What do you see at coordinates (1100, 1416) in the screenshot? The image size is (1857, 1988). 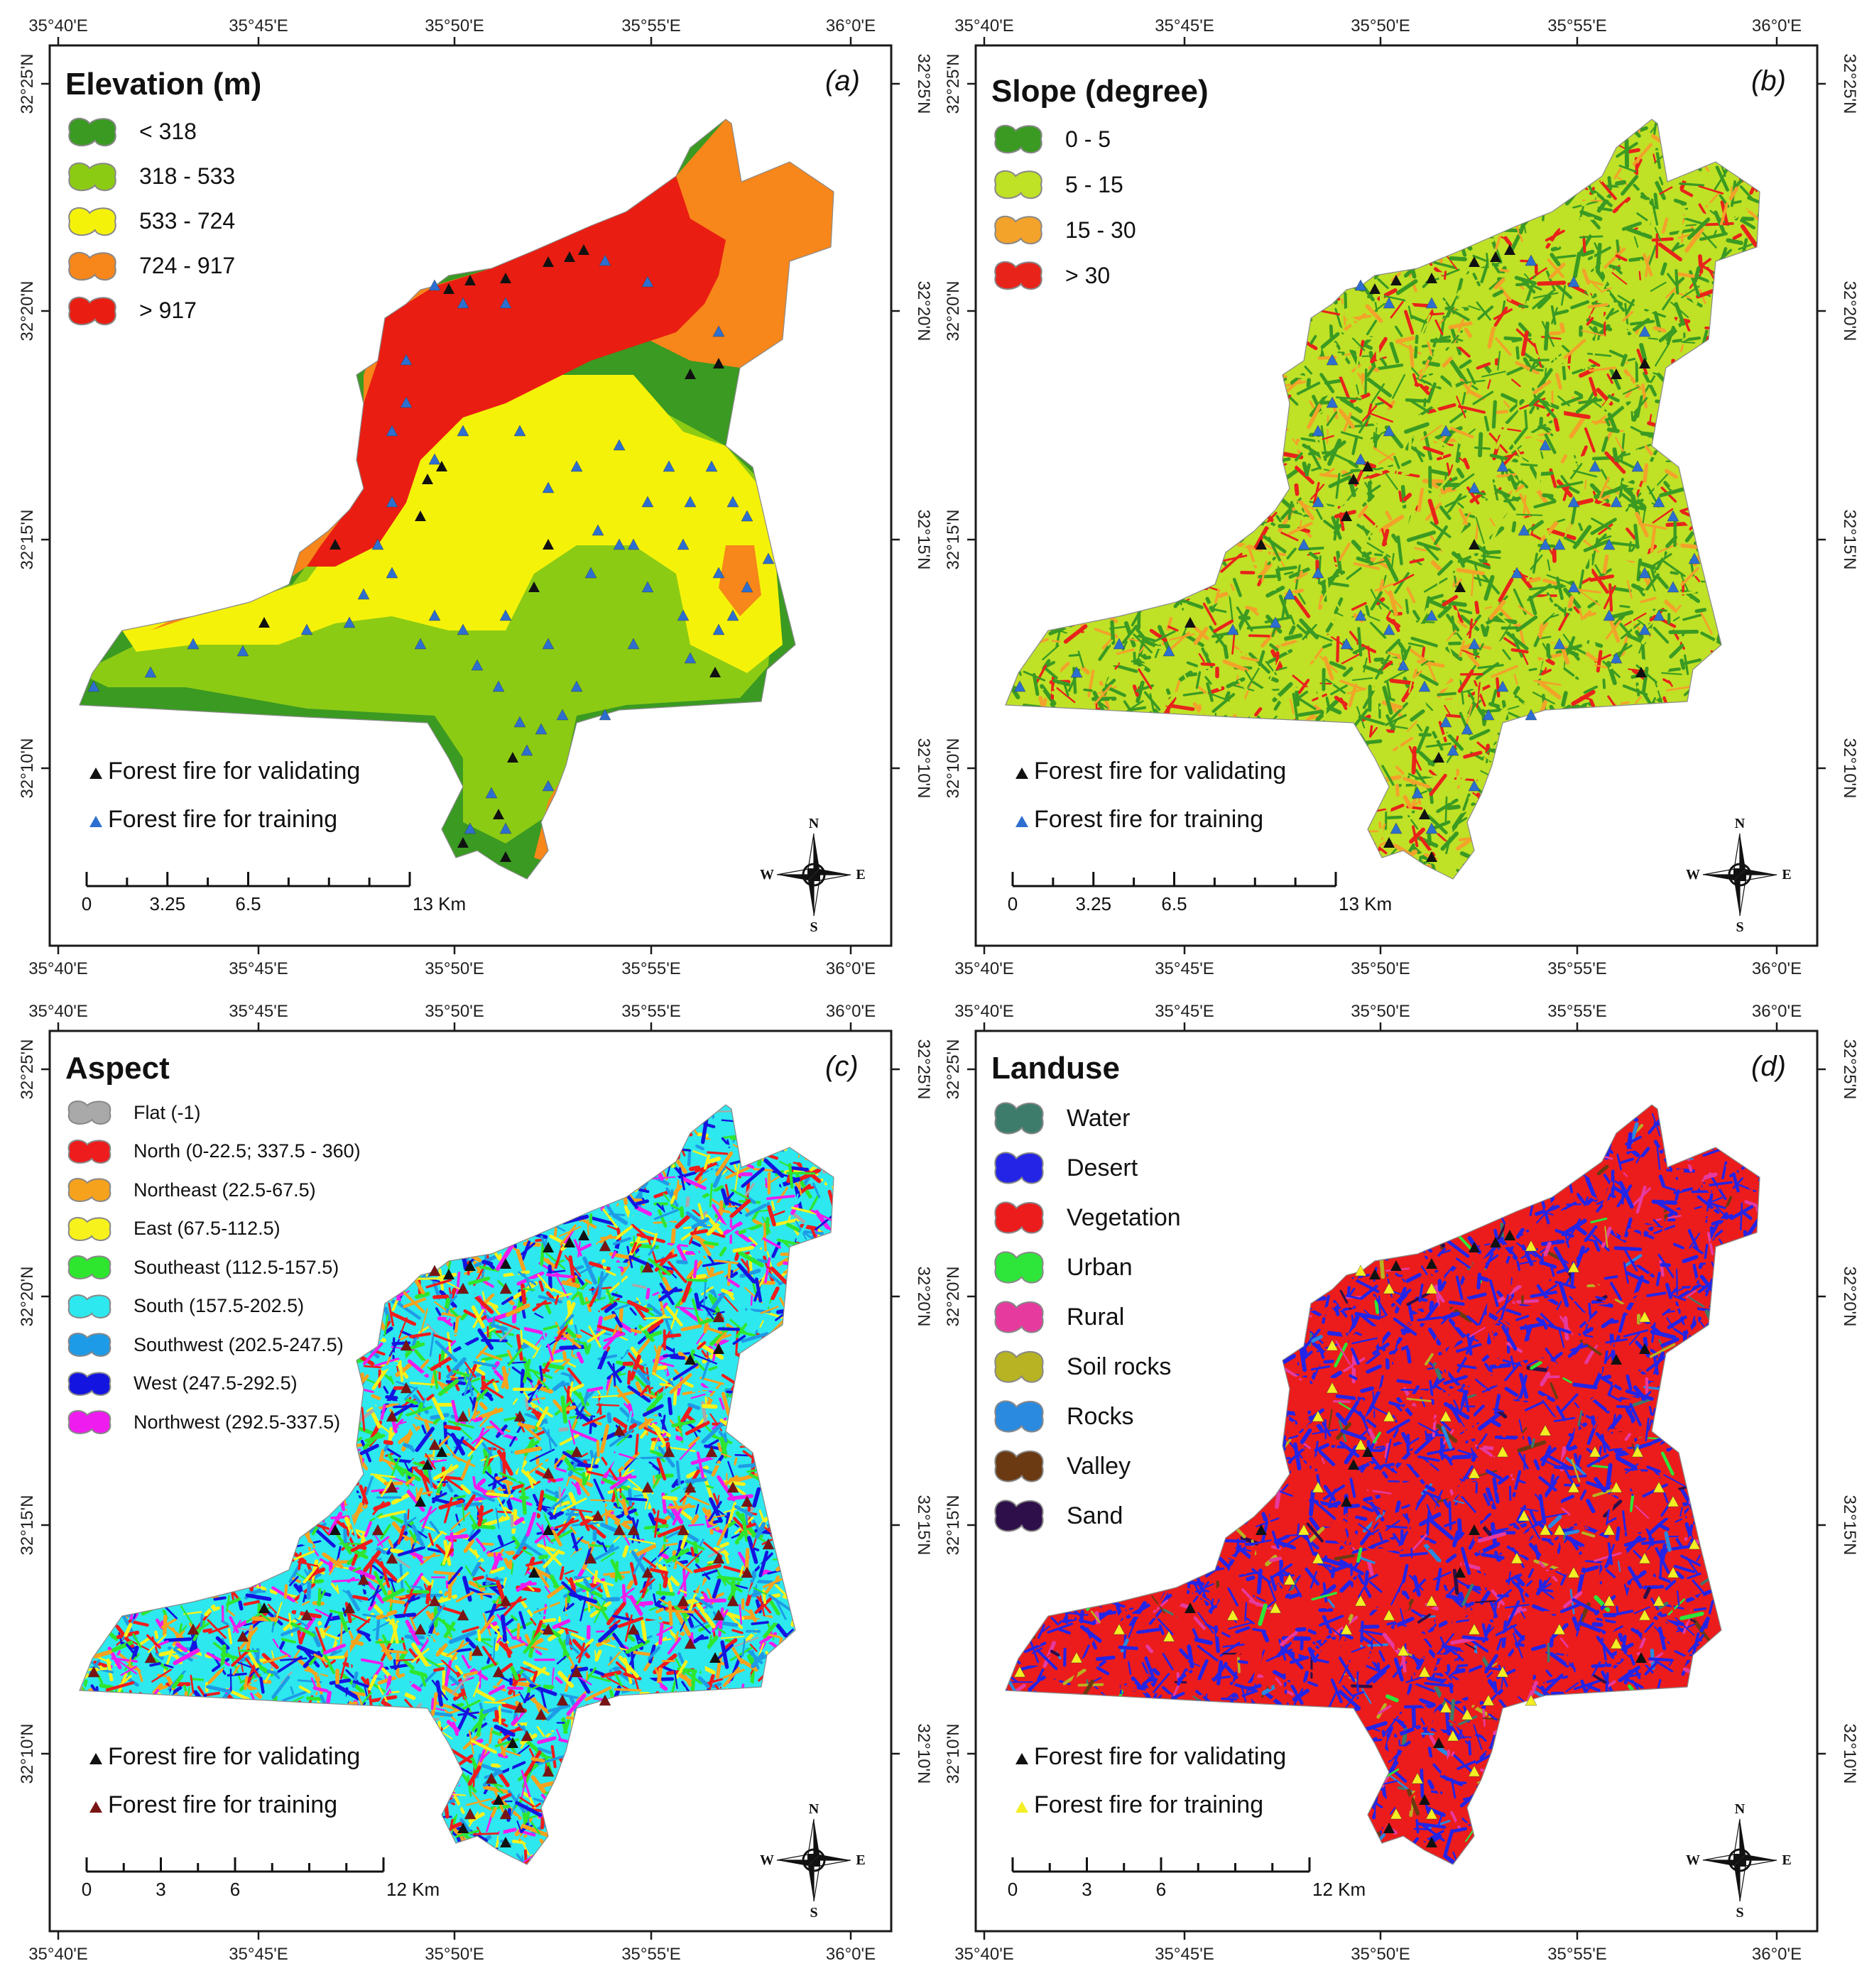 I see `legend-label: Rocks` at bounding box center [1100, 1416].